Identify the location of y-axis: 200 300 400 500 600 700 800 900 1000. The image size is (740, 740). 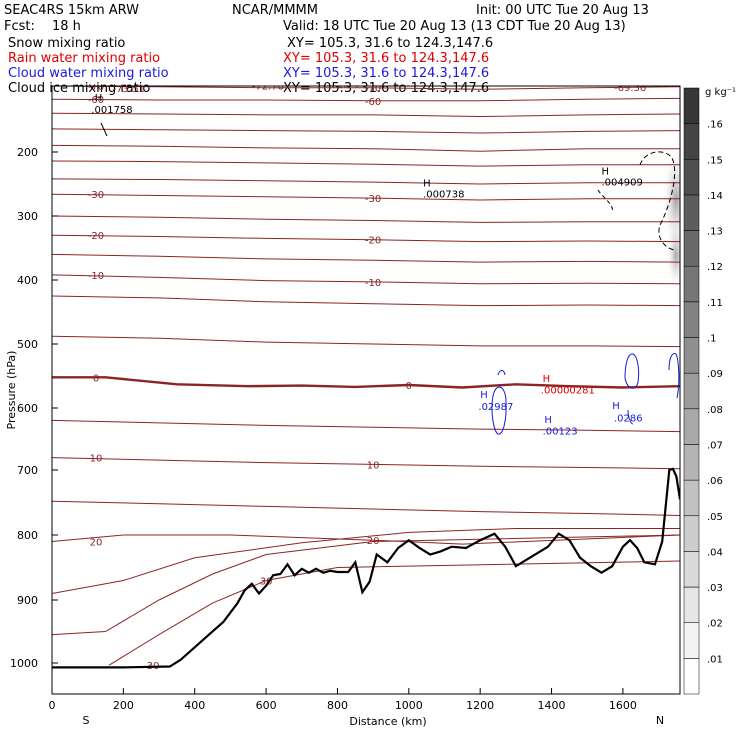
(34, 408).